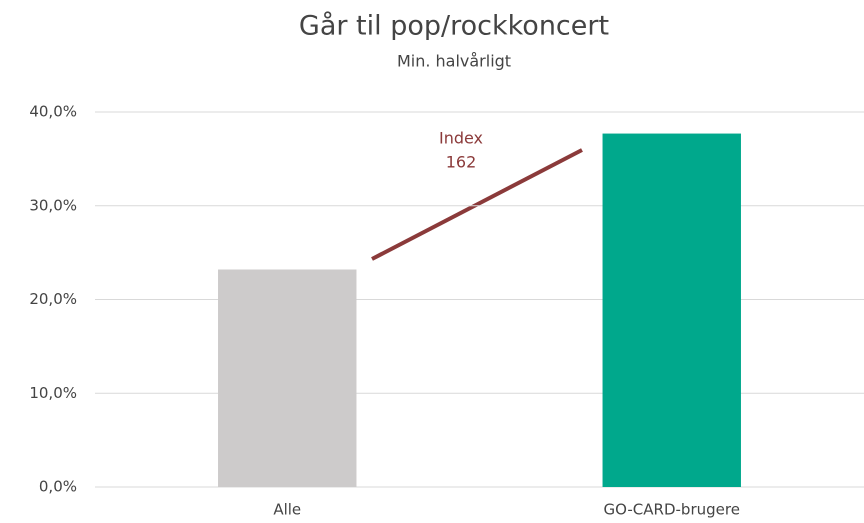 This screenshot has width=864, height=523. I want to click on y-tick-label: 30,0%, so click(53, 205).